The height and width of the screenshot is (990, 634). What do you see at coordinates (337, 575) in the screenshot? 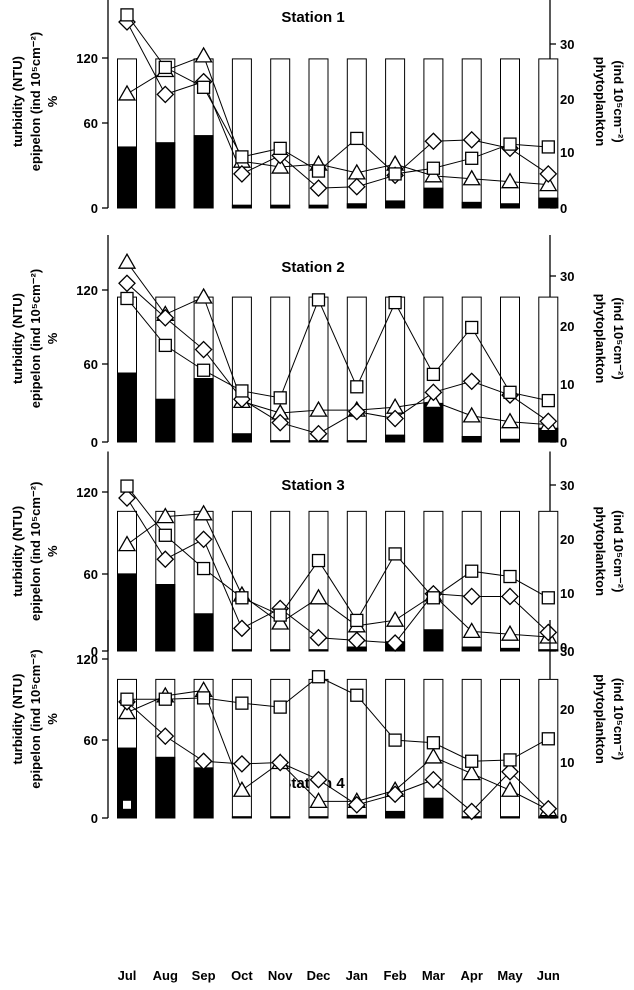
I see `triangle-series-line` at bounding box center [337, 575].